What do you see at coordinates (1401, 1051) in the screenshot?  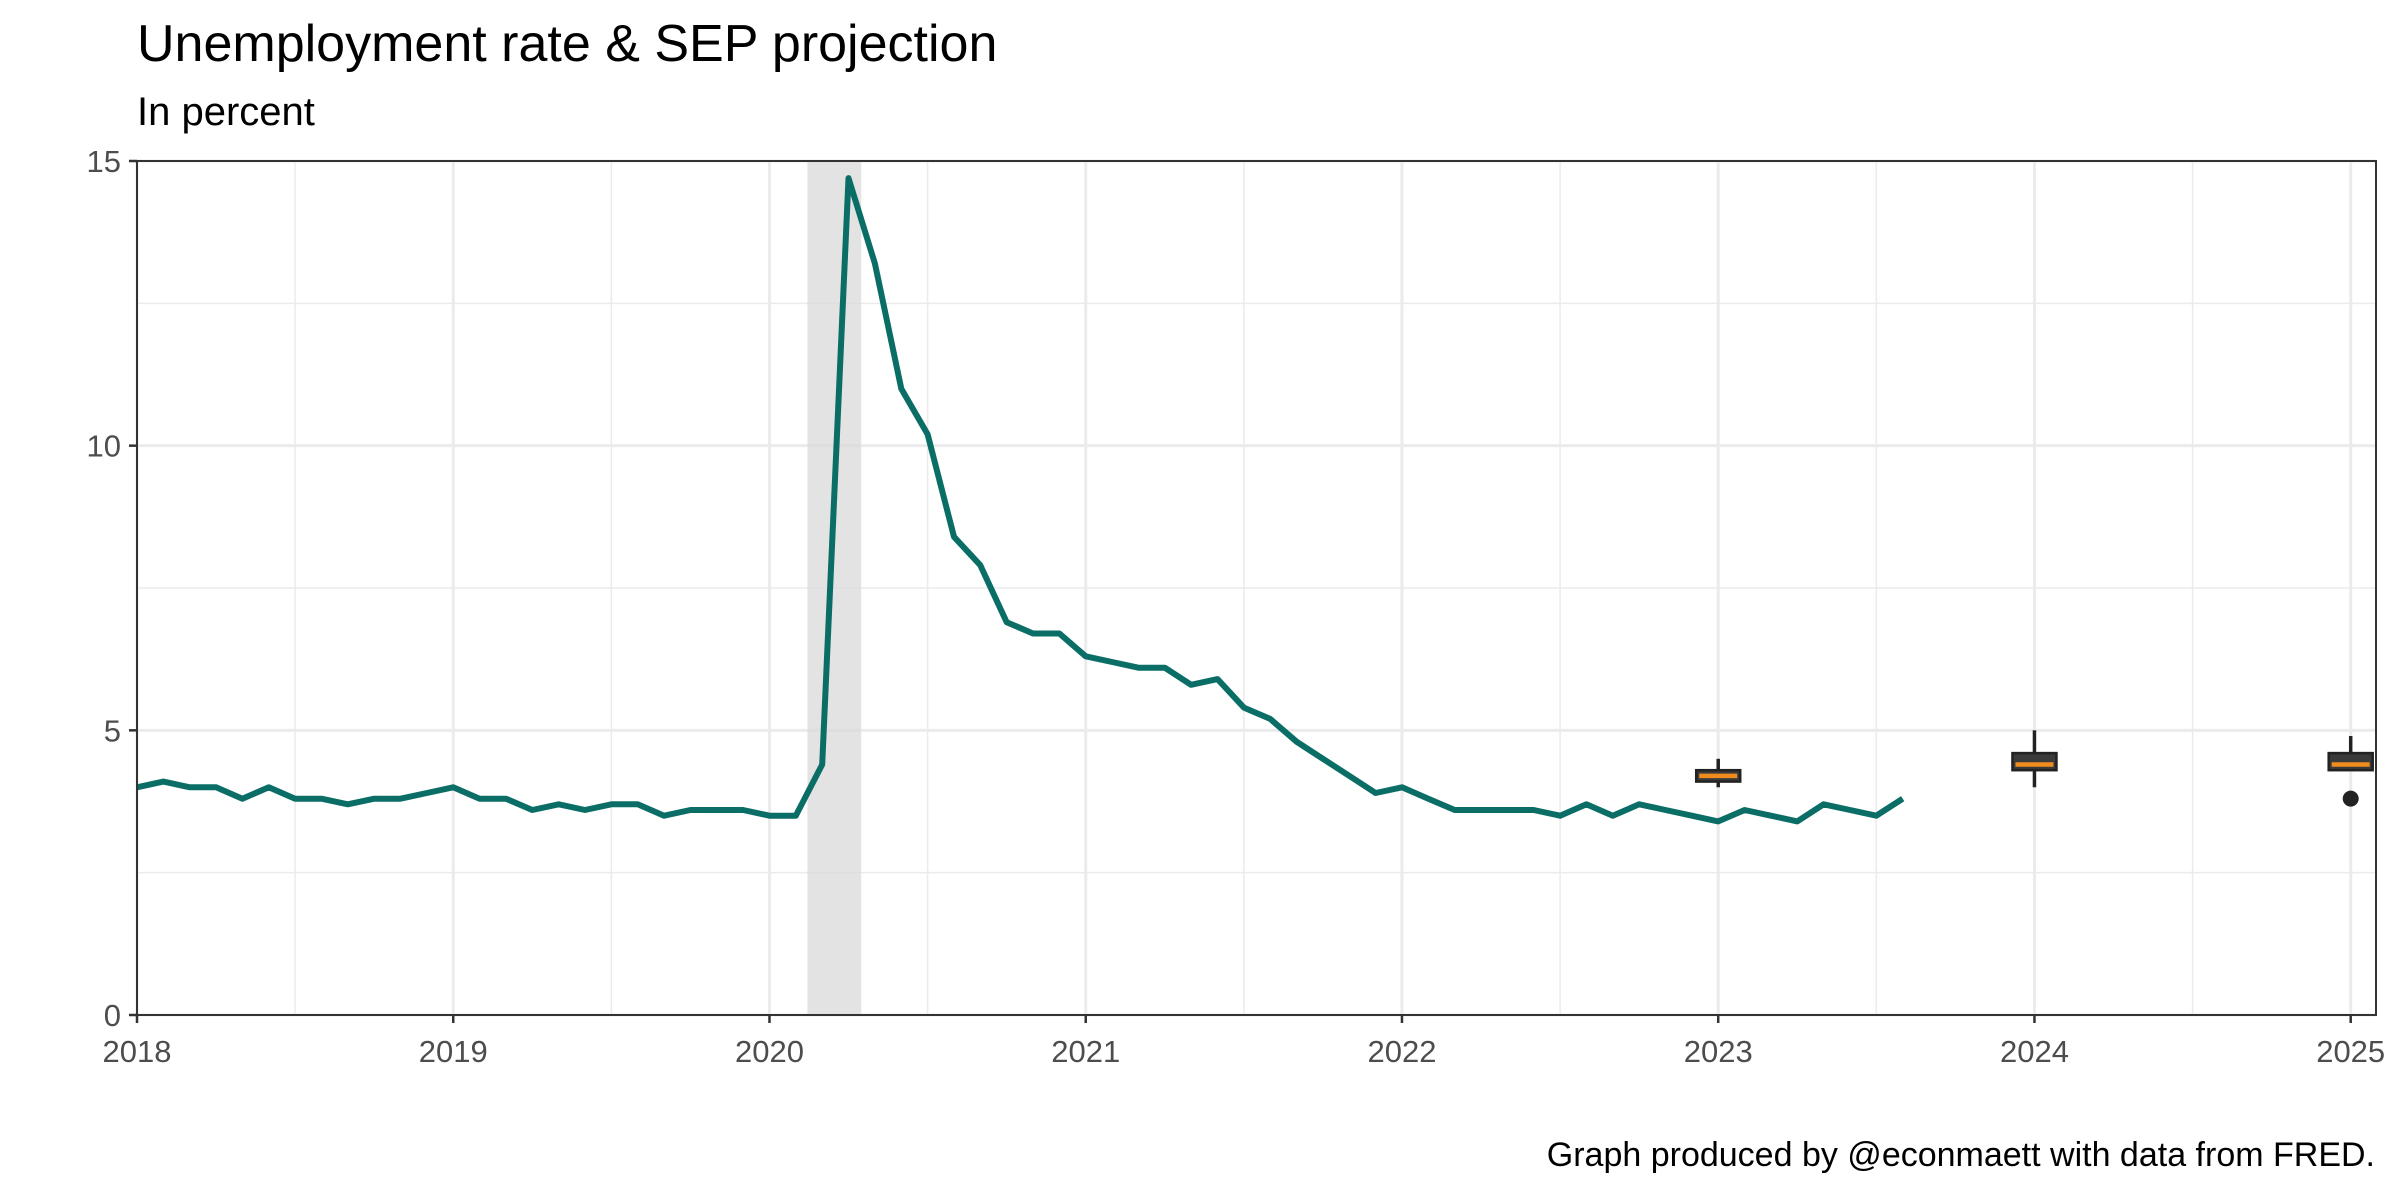 I see `x-tick-label: 2022` at bounding box center [1401, 1051].